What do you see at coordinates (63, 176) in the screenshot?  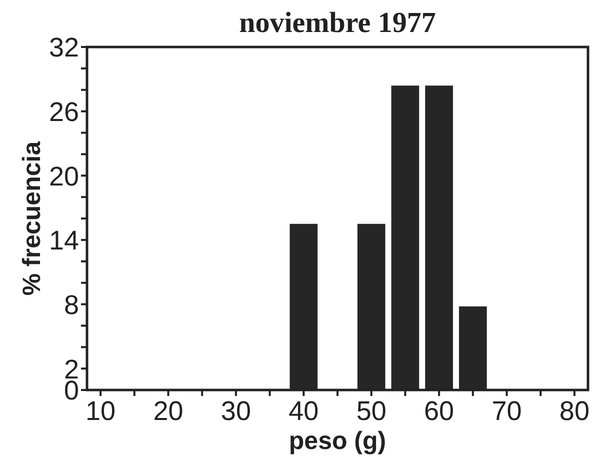 I see `y-tick-label: 20` at bounding box center [63, 176].